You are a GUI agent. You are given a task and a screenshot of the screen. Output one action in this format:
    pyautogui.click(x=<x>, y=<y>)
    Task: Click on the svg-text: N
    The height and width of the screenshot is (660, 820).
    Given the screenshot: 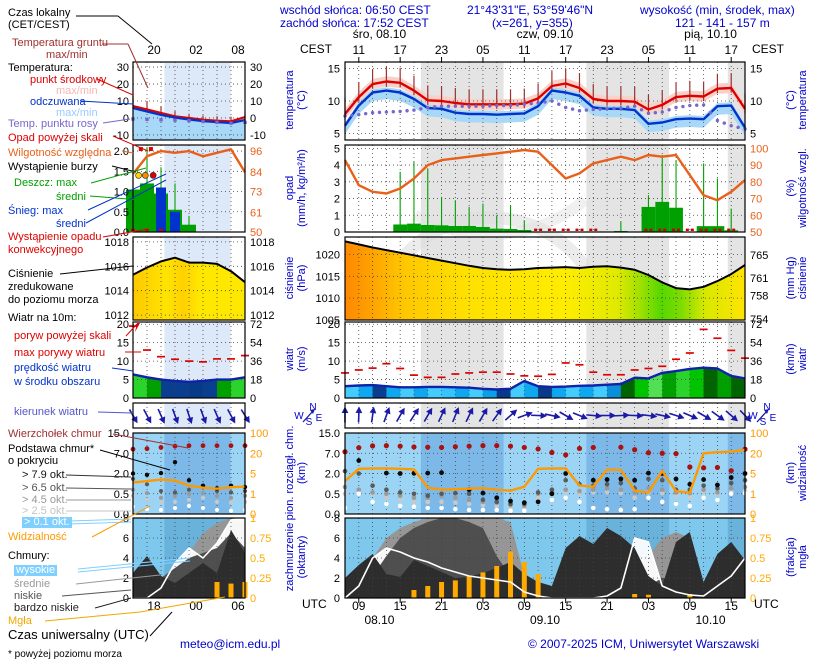 What is the action you would take?
    pyautogui.click(x=312, y=407)
    